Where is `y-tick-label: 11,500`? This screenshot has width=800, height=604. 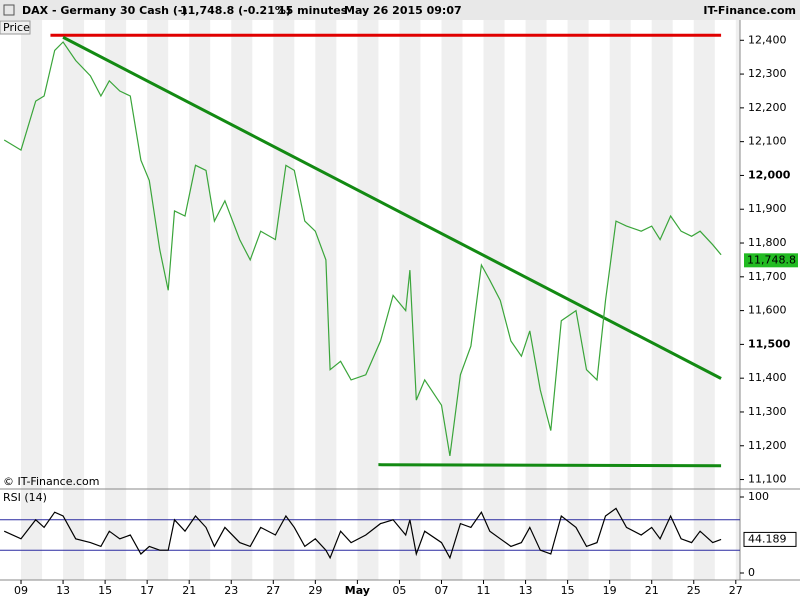
y-tick-label: 11,500 is located at coordinates (769, 343).